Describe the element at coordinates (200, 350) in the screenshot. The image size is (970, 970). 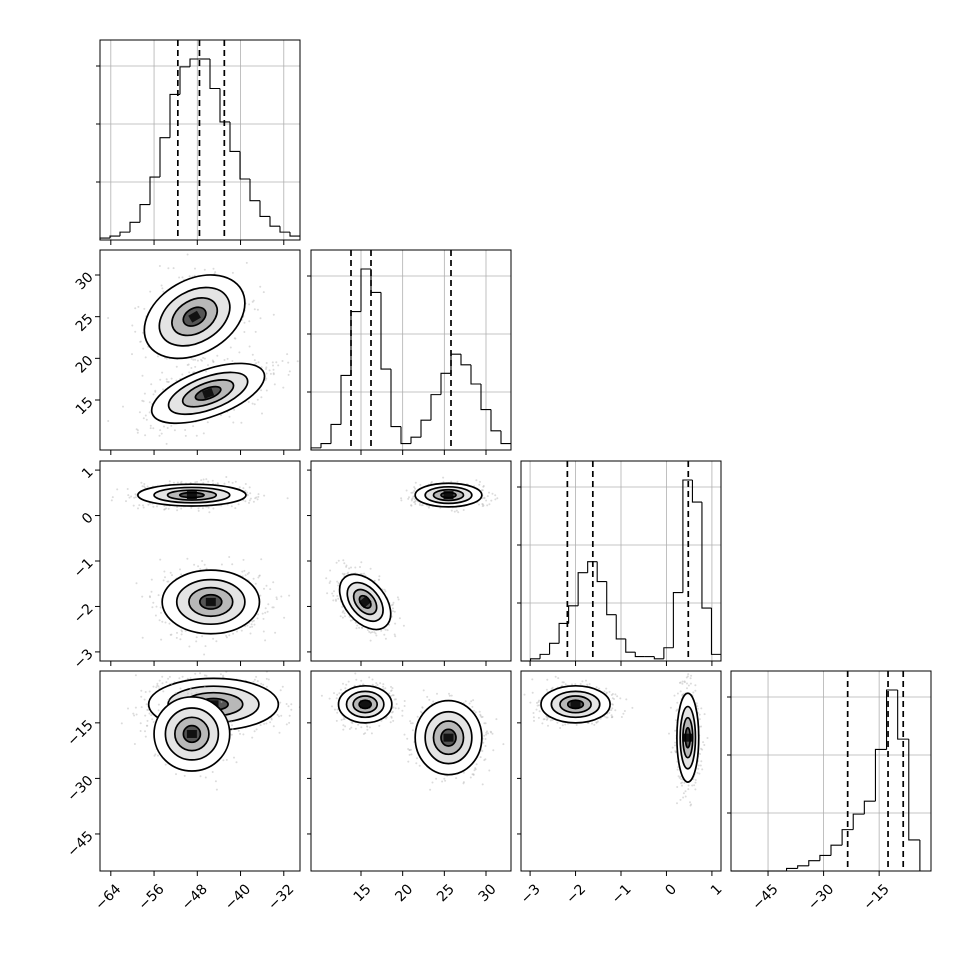
I see `panel-frame` at that location.